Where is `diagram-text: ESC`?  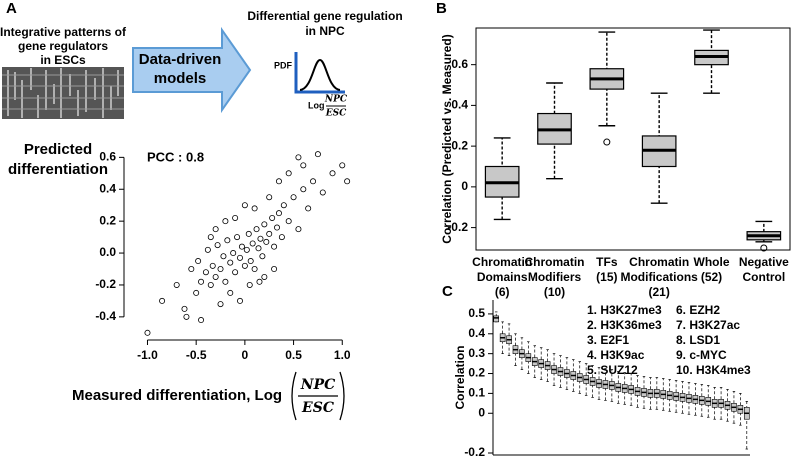 diagram-text: ESC is located at coordinates (336, 114).